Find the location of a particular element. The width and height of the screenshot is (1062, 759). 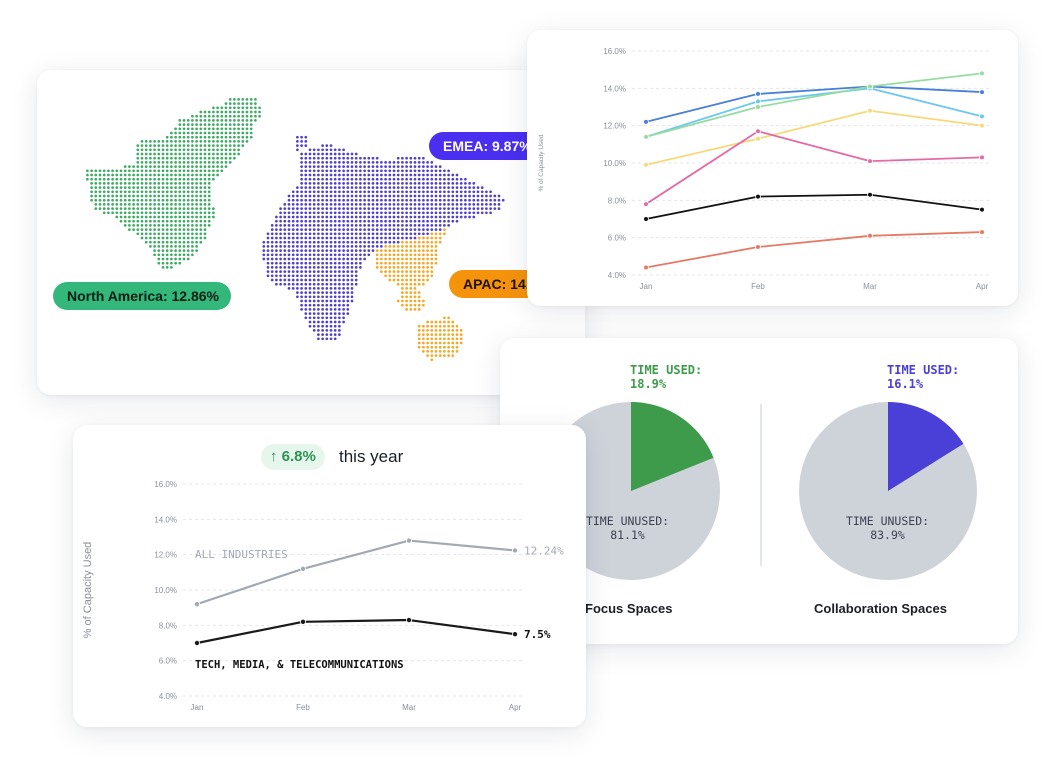

data-point is located at coordinates (514, 550).